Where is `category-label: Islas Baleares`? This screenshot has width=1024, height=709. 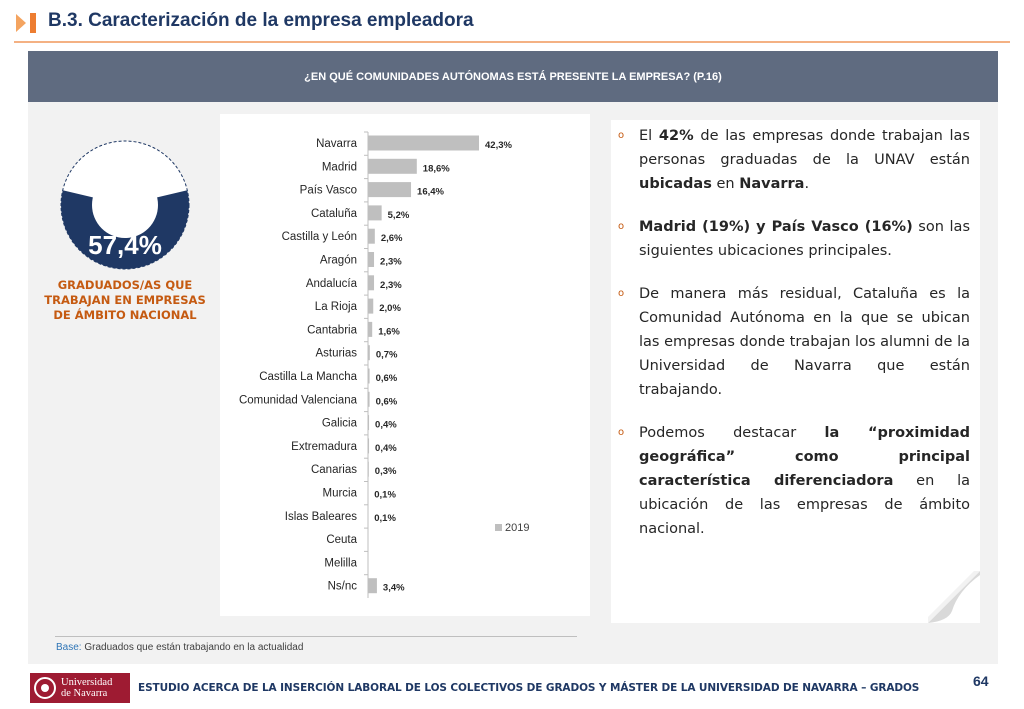
category-label: Islas Baleares is located at coordinates (321, 517).